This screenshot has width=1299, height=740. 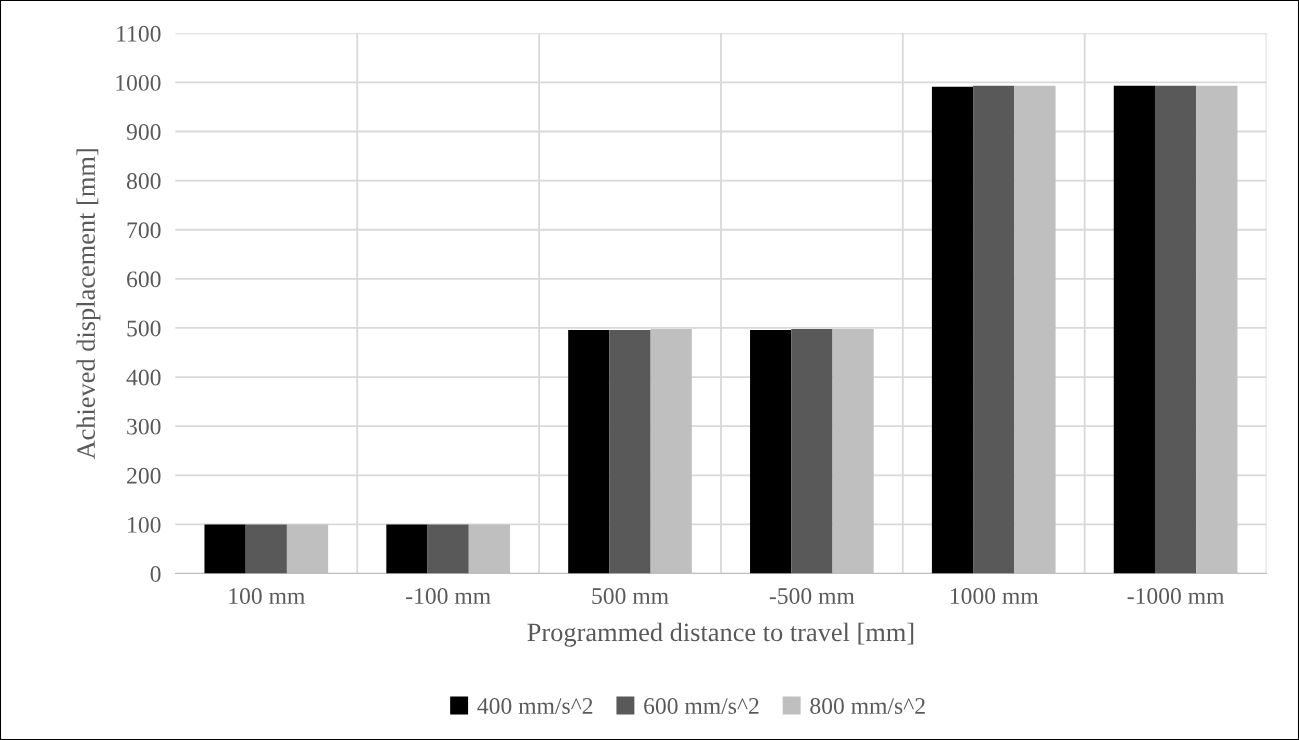 I want to click on y-tick-label: 0, so click(x=155, y=573).